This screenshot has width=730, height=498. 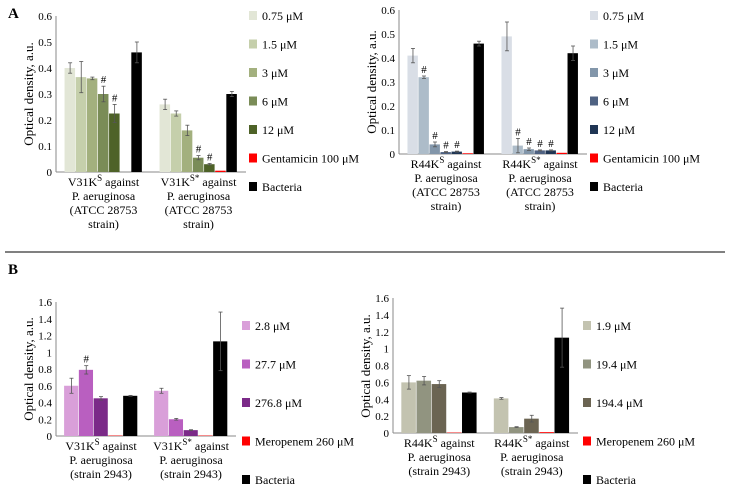 What do you see at coordinates (304, 442) in the screenshot?
I see `legend-label: Meropenem 260 μM` at bounding box center [304, 442].